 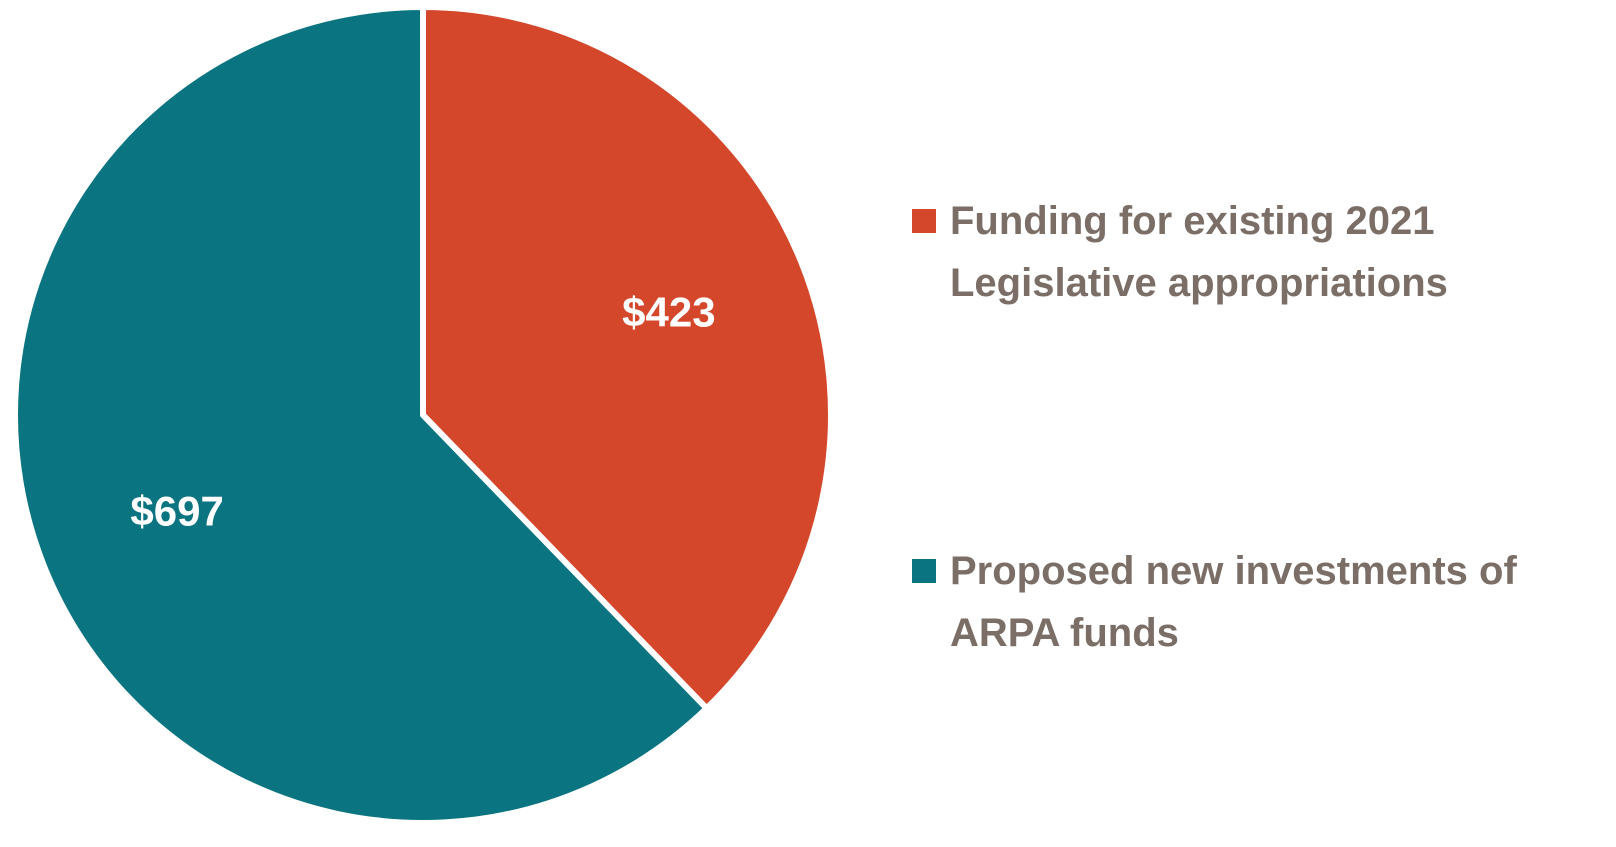 What do you see at coordinates (176, 511) in the screenshot?
I see `data-label: $697` at bounding box center [176, 511].